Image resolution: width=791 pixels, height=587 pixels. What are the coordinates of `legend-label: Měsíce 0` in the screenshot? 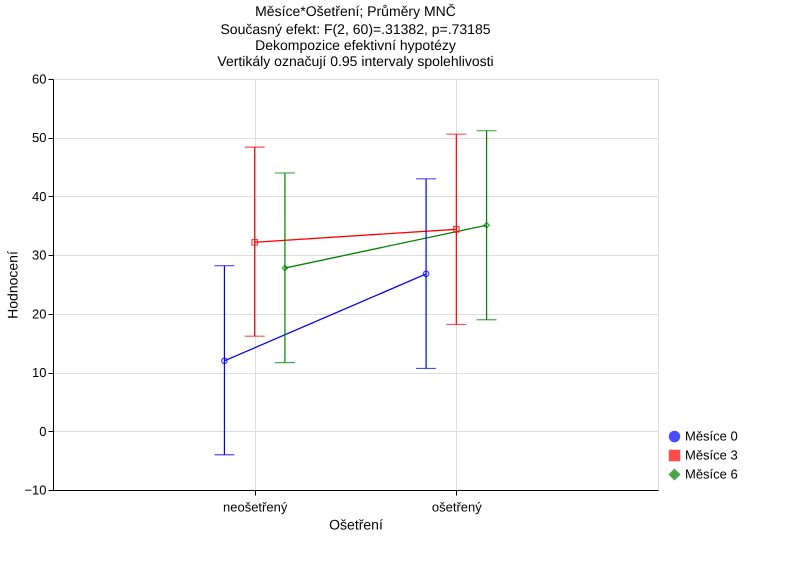 It's located at (711, 436).